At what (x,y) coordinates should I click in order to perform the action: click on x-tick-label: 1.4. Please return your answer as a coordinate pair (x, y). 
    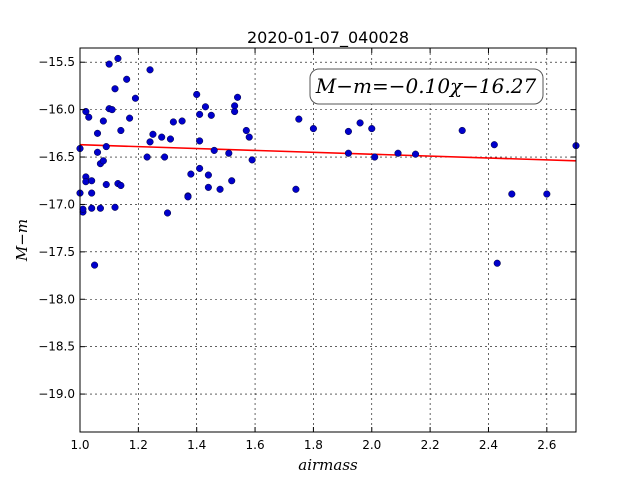
    Looking at the image, I should click on (196, 445).